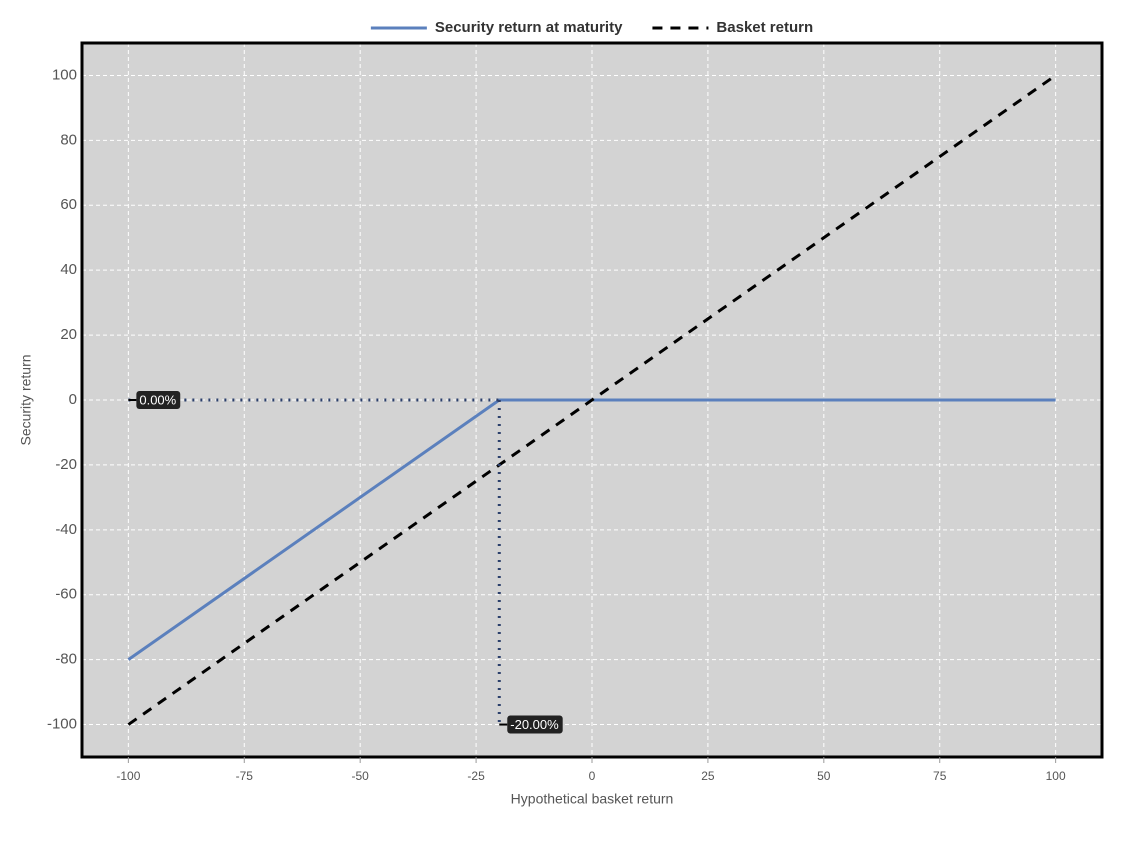  What do you see at coordinates (66, 594) in the screenshot?
I see `y-tick-label: -60` at bounding box center [66, 594].